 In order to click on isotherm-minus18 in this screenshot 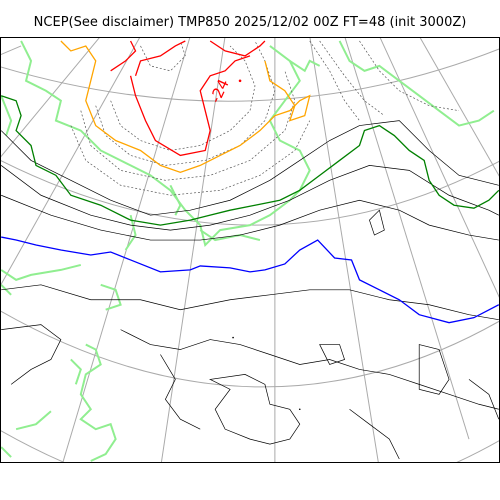, I will do `click(185, 107)`.